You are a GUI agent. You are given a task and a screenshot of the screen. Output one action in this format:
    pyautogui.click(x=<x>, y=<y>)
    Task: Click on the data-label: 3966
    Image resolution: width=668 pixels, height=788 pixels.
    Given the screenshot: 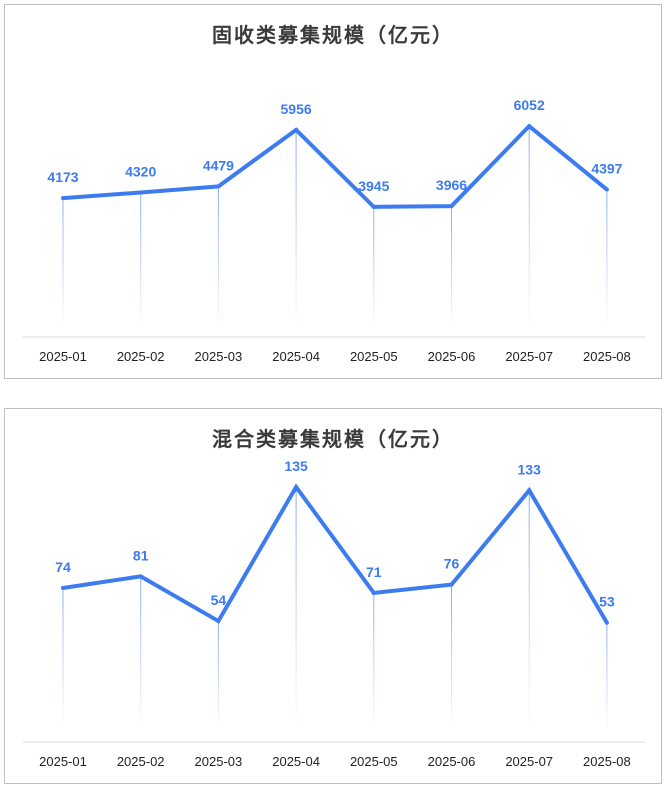 What is the action you would take?
    pyautogui.click(x=451, y=185)
    